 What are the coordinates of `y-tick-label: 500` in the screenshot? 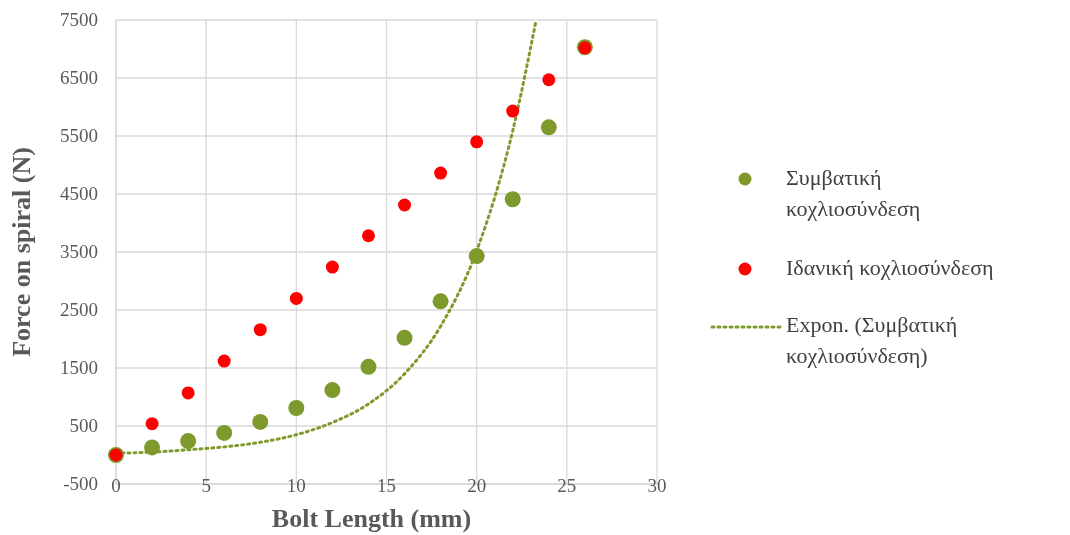 It's located at (83, 425).